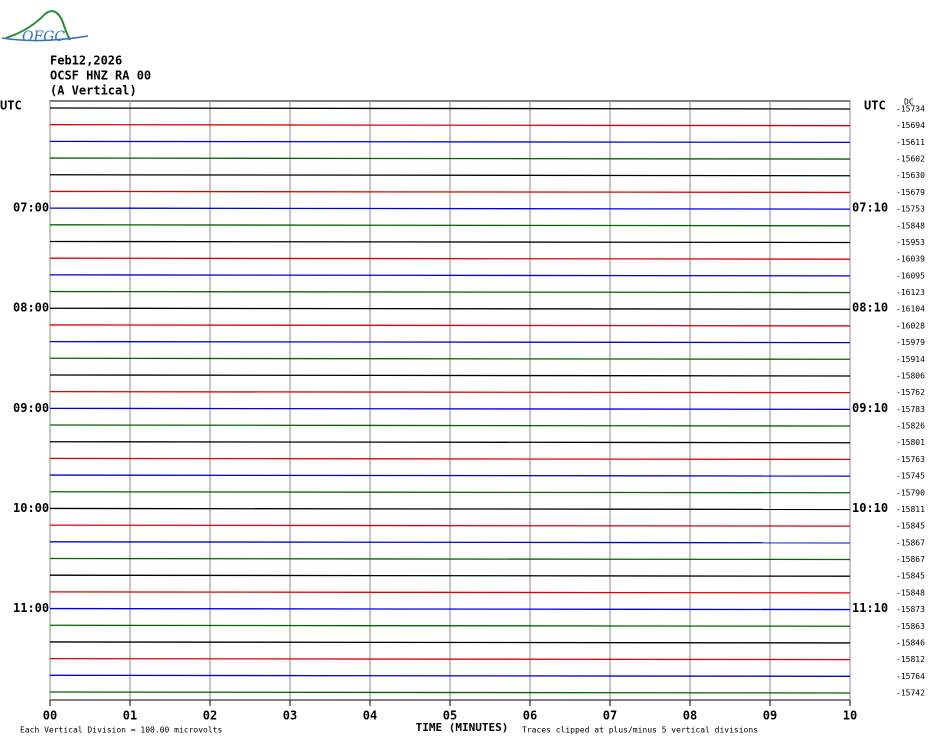 The image size is (930, 744). I want to click on right-time-label: 11:10, so click(870, 608).